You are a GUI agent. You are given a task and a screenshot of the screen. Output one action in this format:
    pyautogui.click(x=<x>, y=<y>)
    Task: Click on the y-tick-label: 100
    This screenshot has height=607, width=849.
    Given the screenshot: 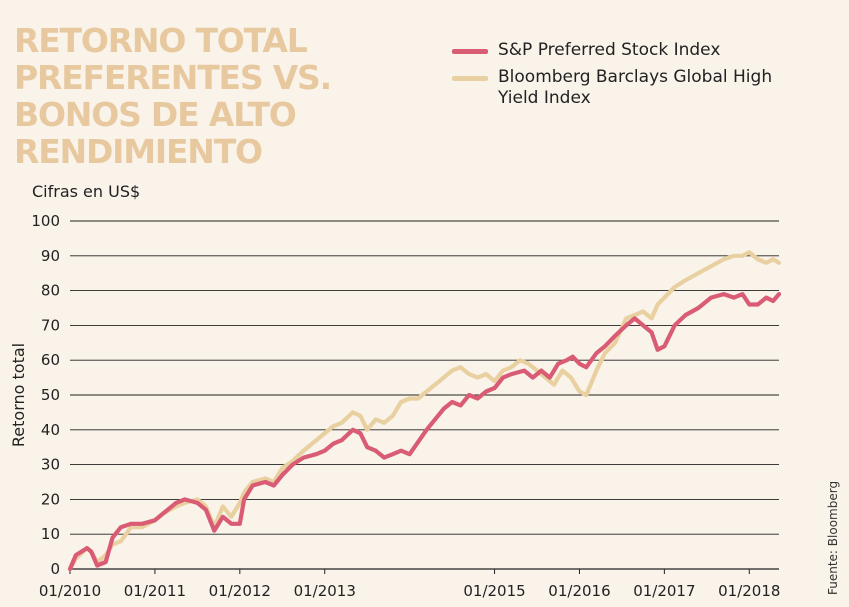 What is the action you would take?
    pyautogui.click(x=45, y=221)
    